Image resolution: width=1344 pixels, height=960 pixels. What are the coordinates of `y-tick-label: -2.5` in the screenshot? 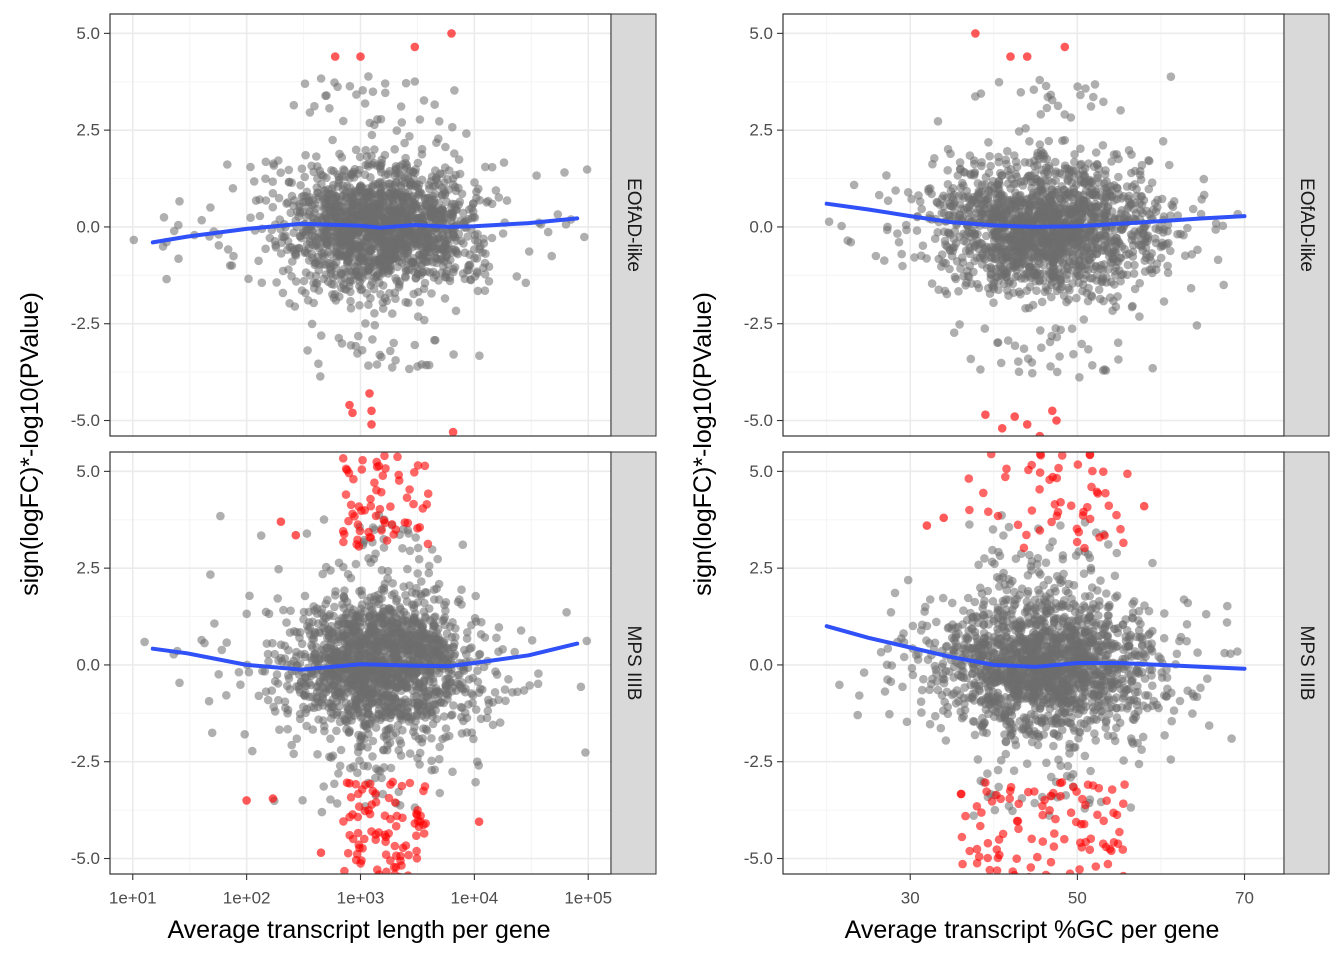 It's located at (85, 323).